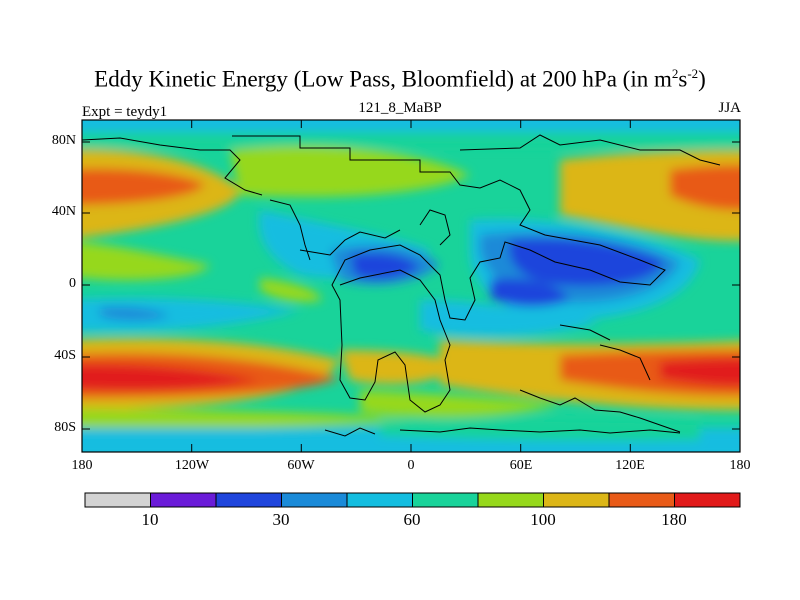  I want to click on colorbar-label-60: 60, so click(412, 519).